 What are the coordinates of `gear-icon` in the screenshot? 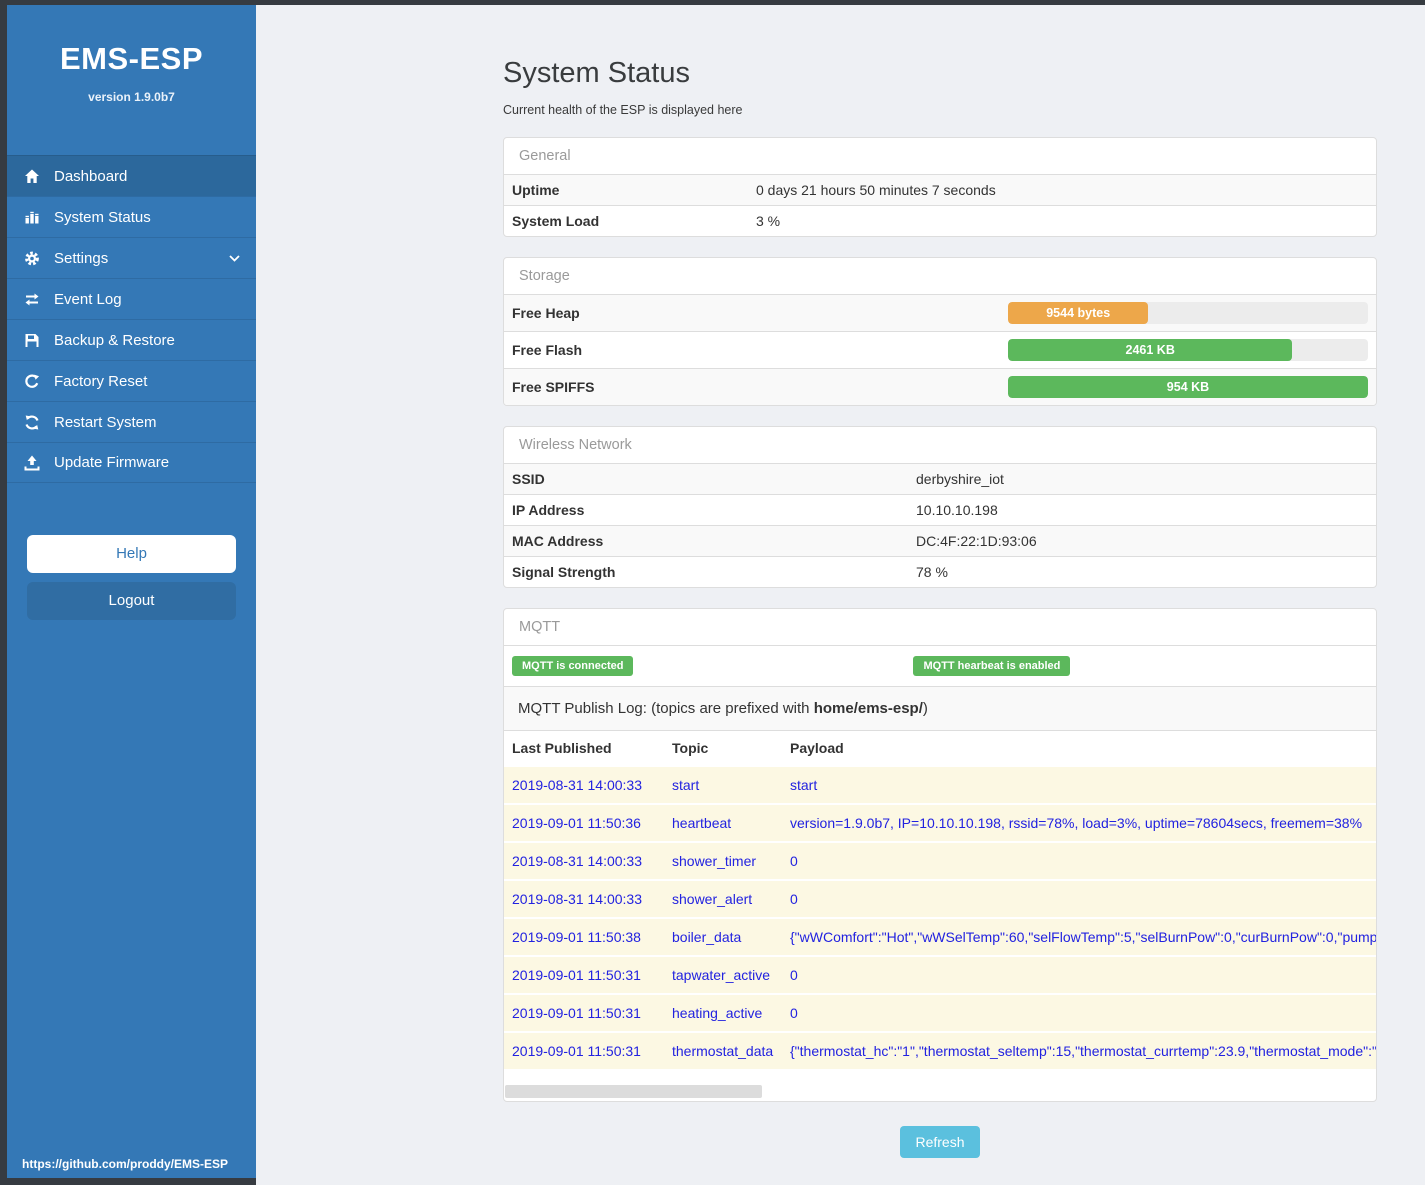 It's located at (32, 258).